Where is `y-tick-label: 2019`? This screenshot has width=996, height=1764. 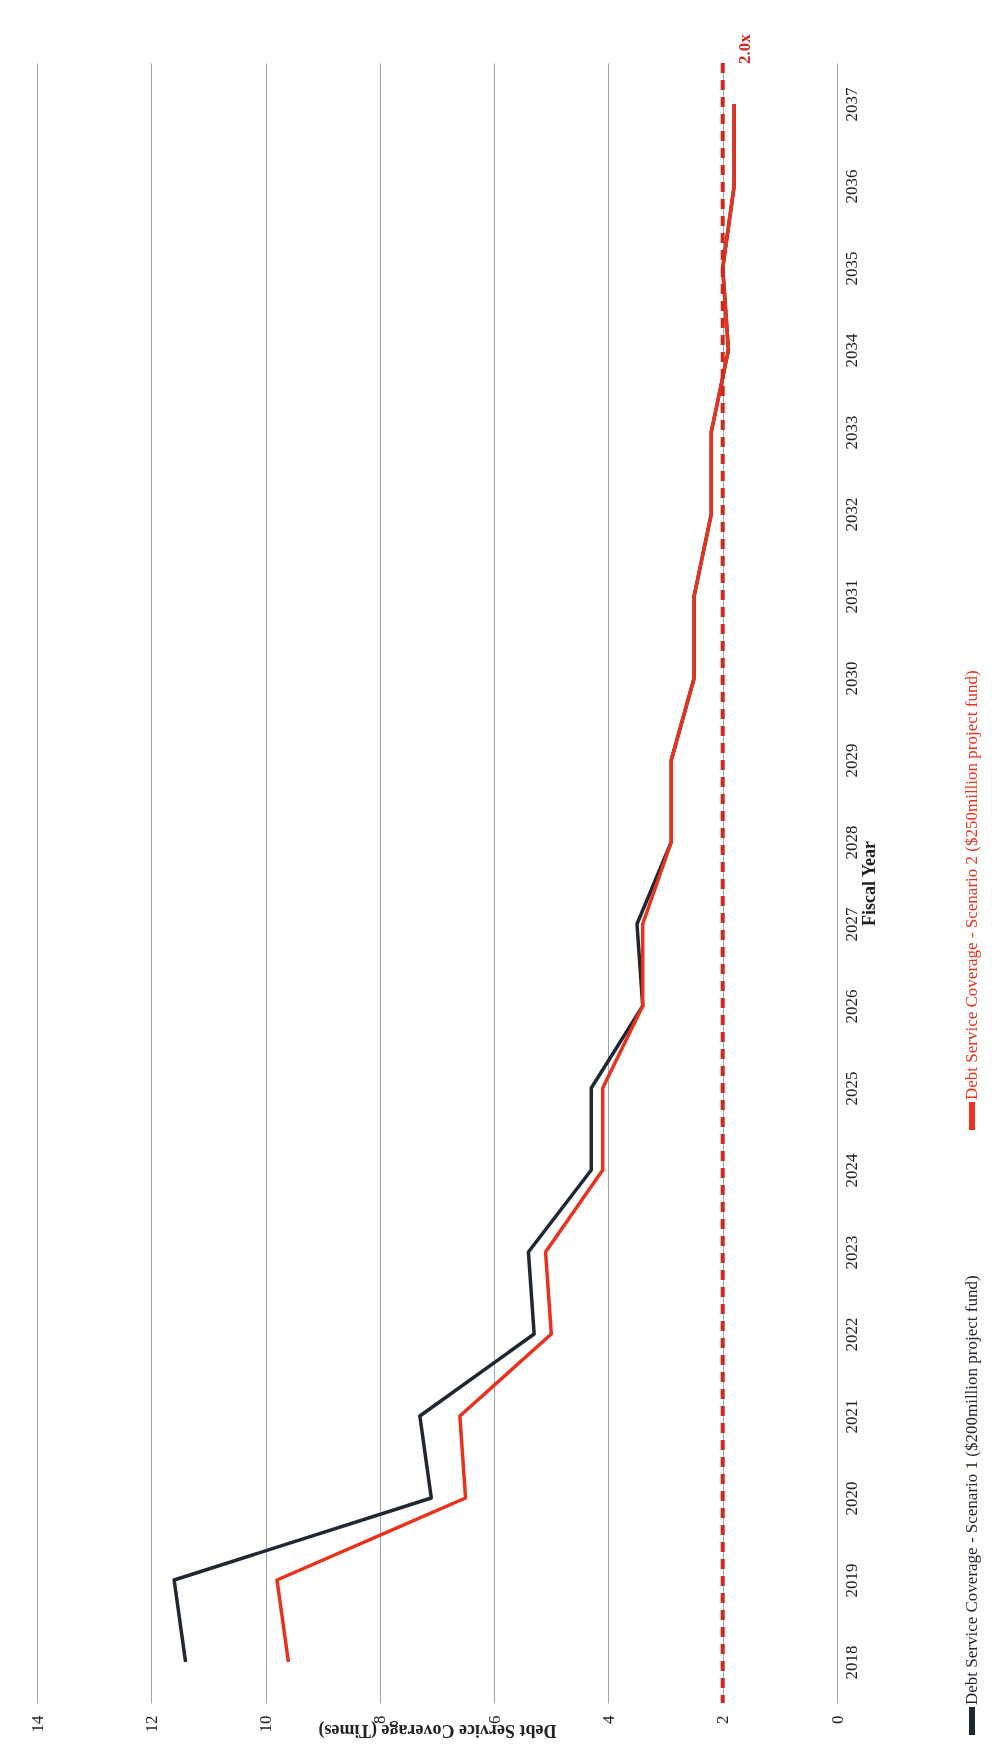
y-tick-label: 2019 is located at coordinates (851, 1580).